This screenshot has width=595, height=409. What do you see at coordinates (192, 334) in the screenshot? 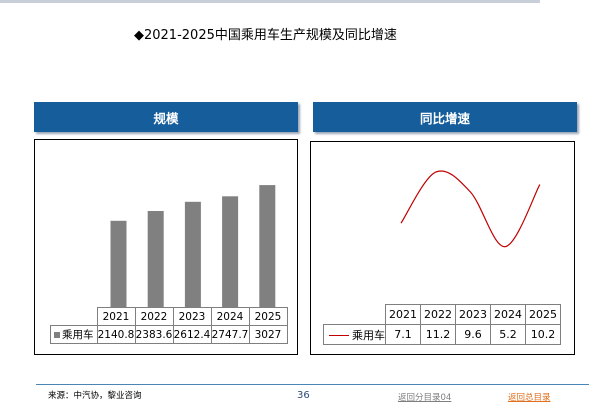
I see `bar-value-2023: 2612.4` at bounding box center [192, 334].